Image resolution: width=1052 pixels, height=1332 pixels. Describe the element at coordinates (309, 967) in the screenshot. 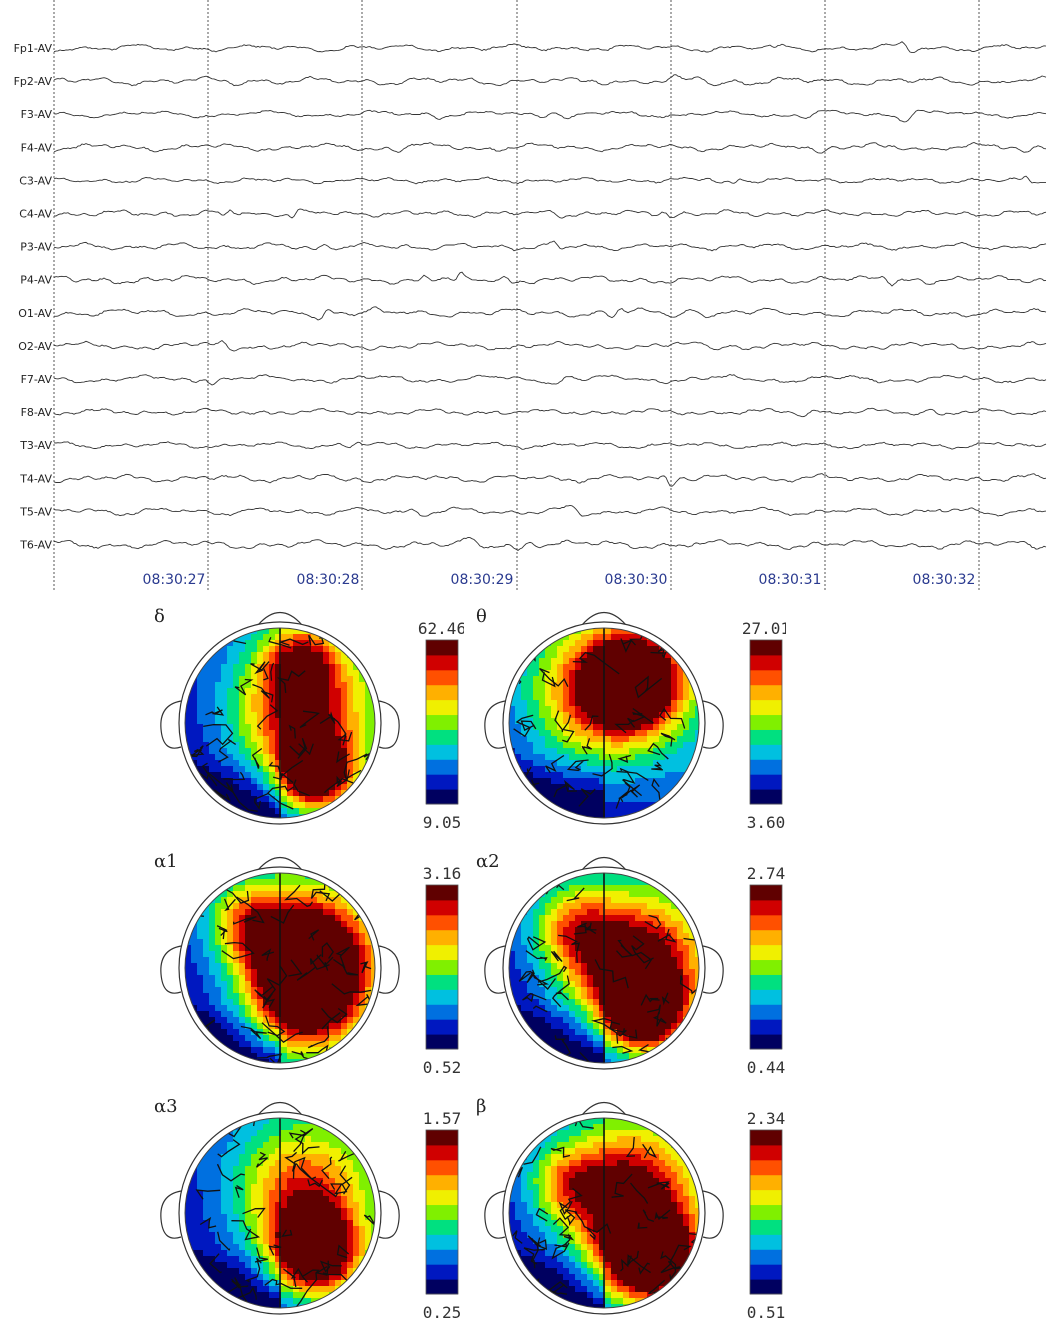

I see `topomap: α1 3.16 0.52` at that location.